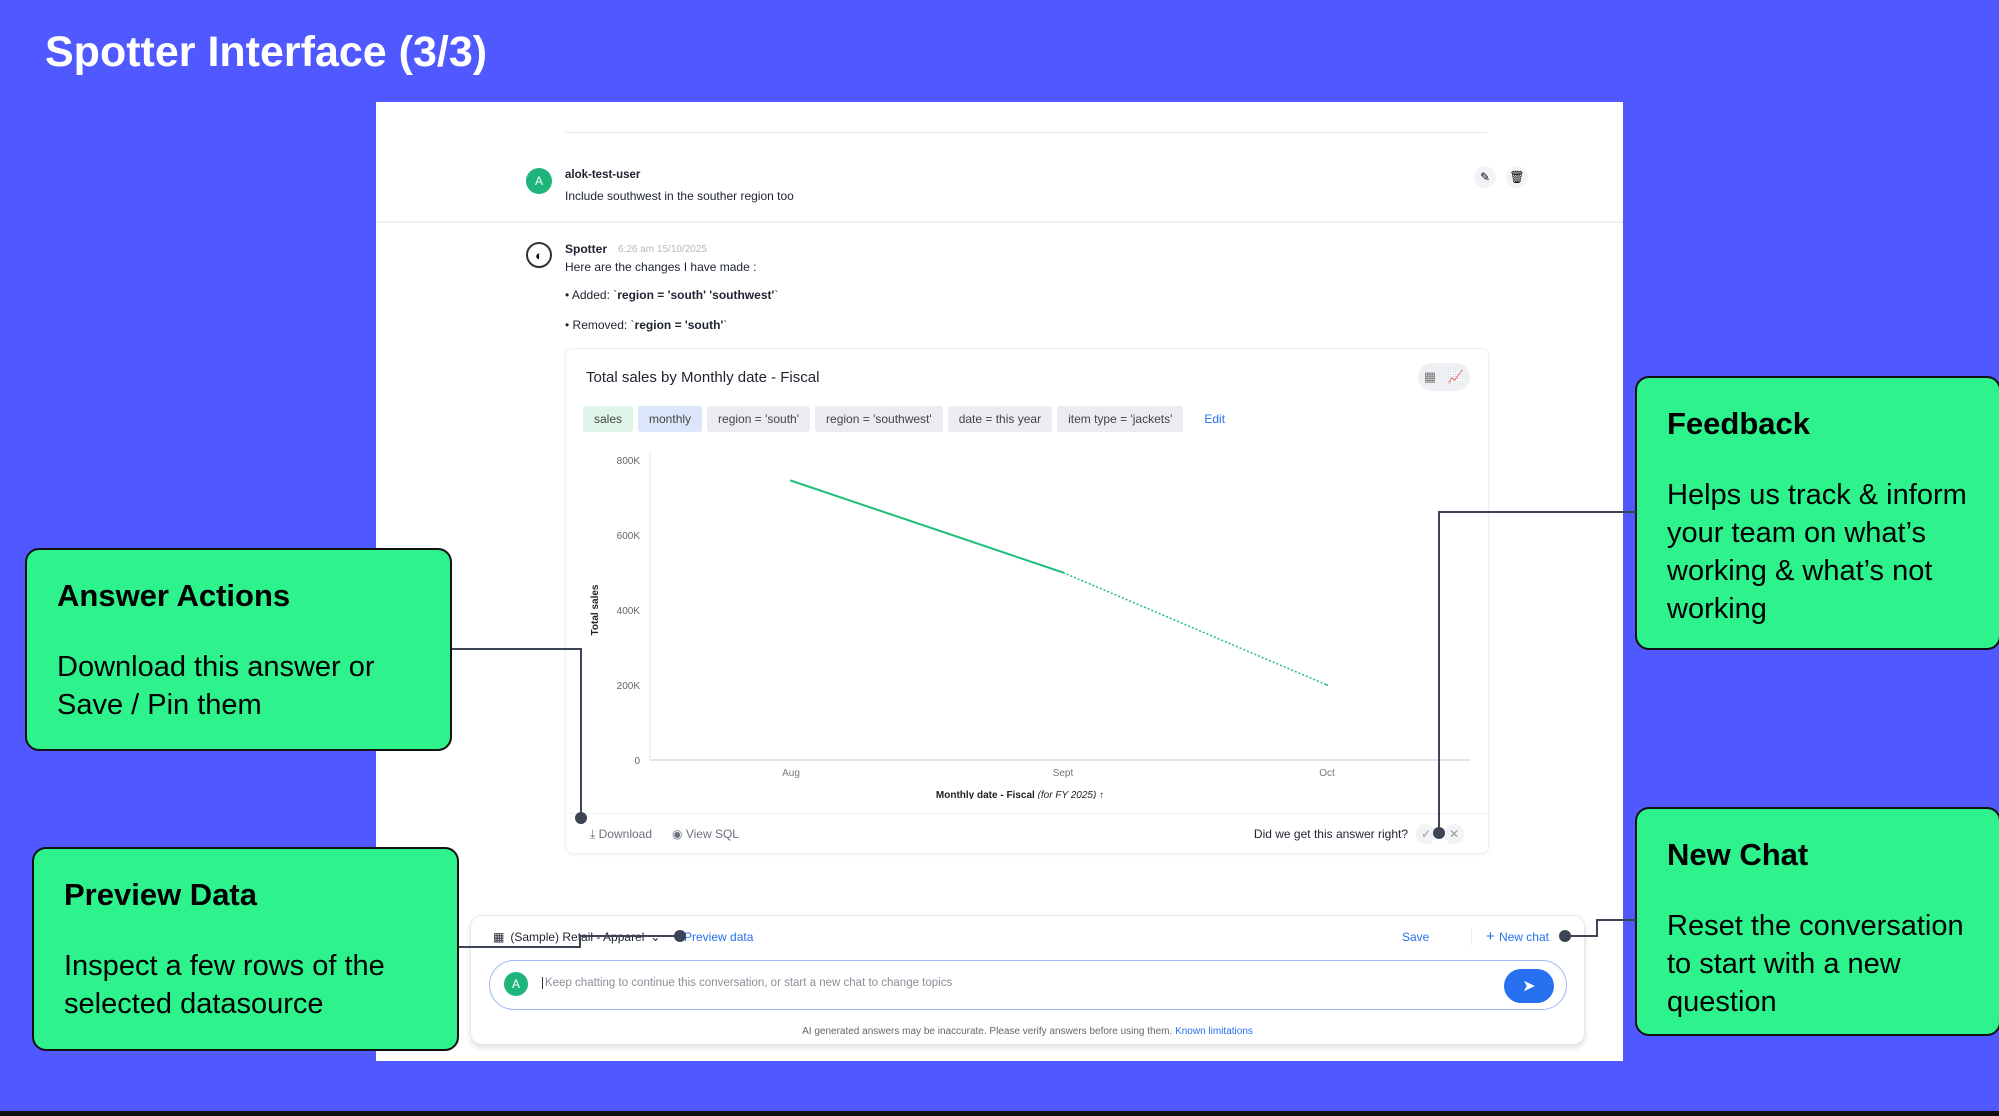  What do you see at coordinates (927, 526) in the screenshot?
I see `line-segment` at bounding box center [927, 526].